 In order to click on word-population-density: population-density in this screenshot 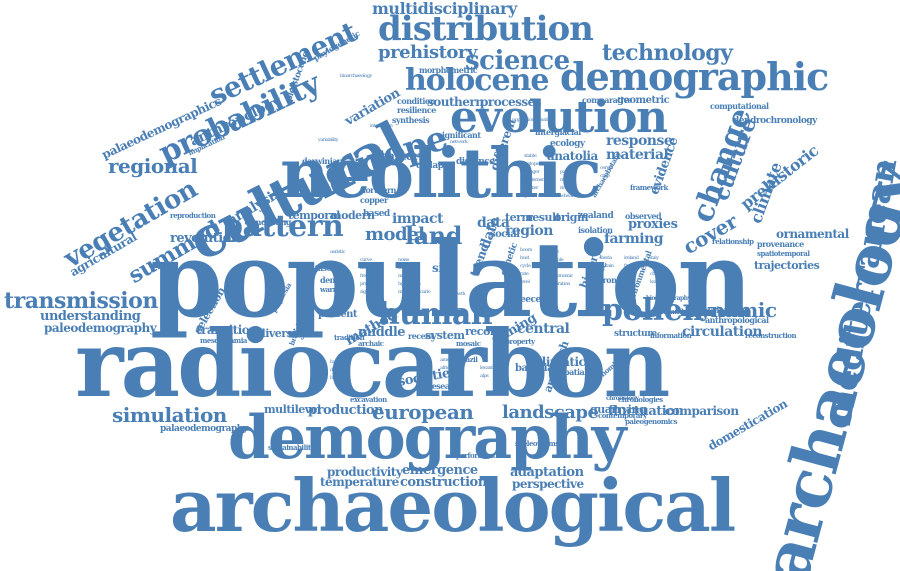, I will do `click(531, 120)`.